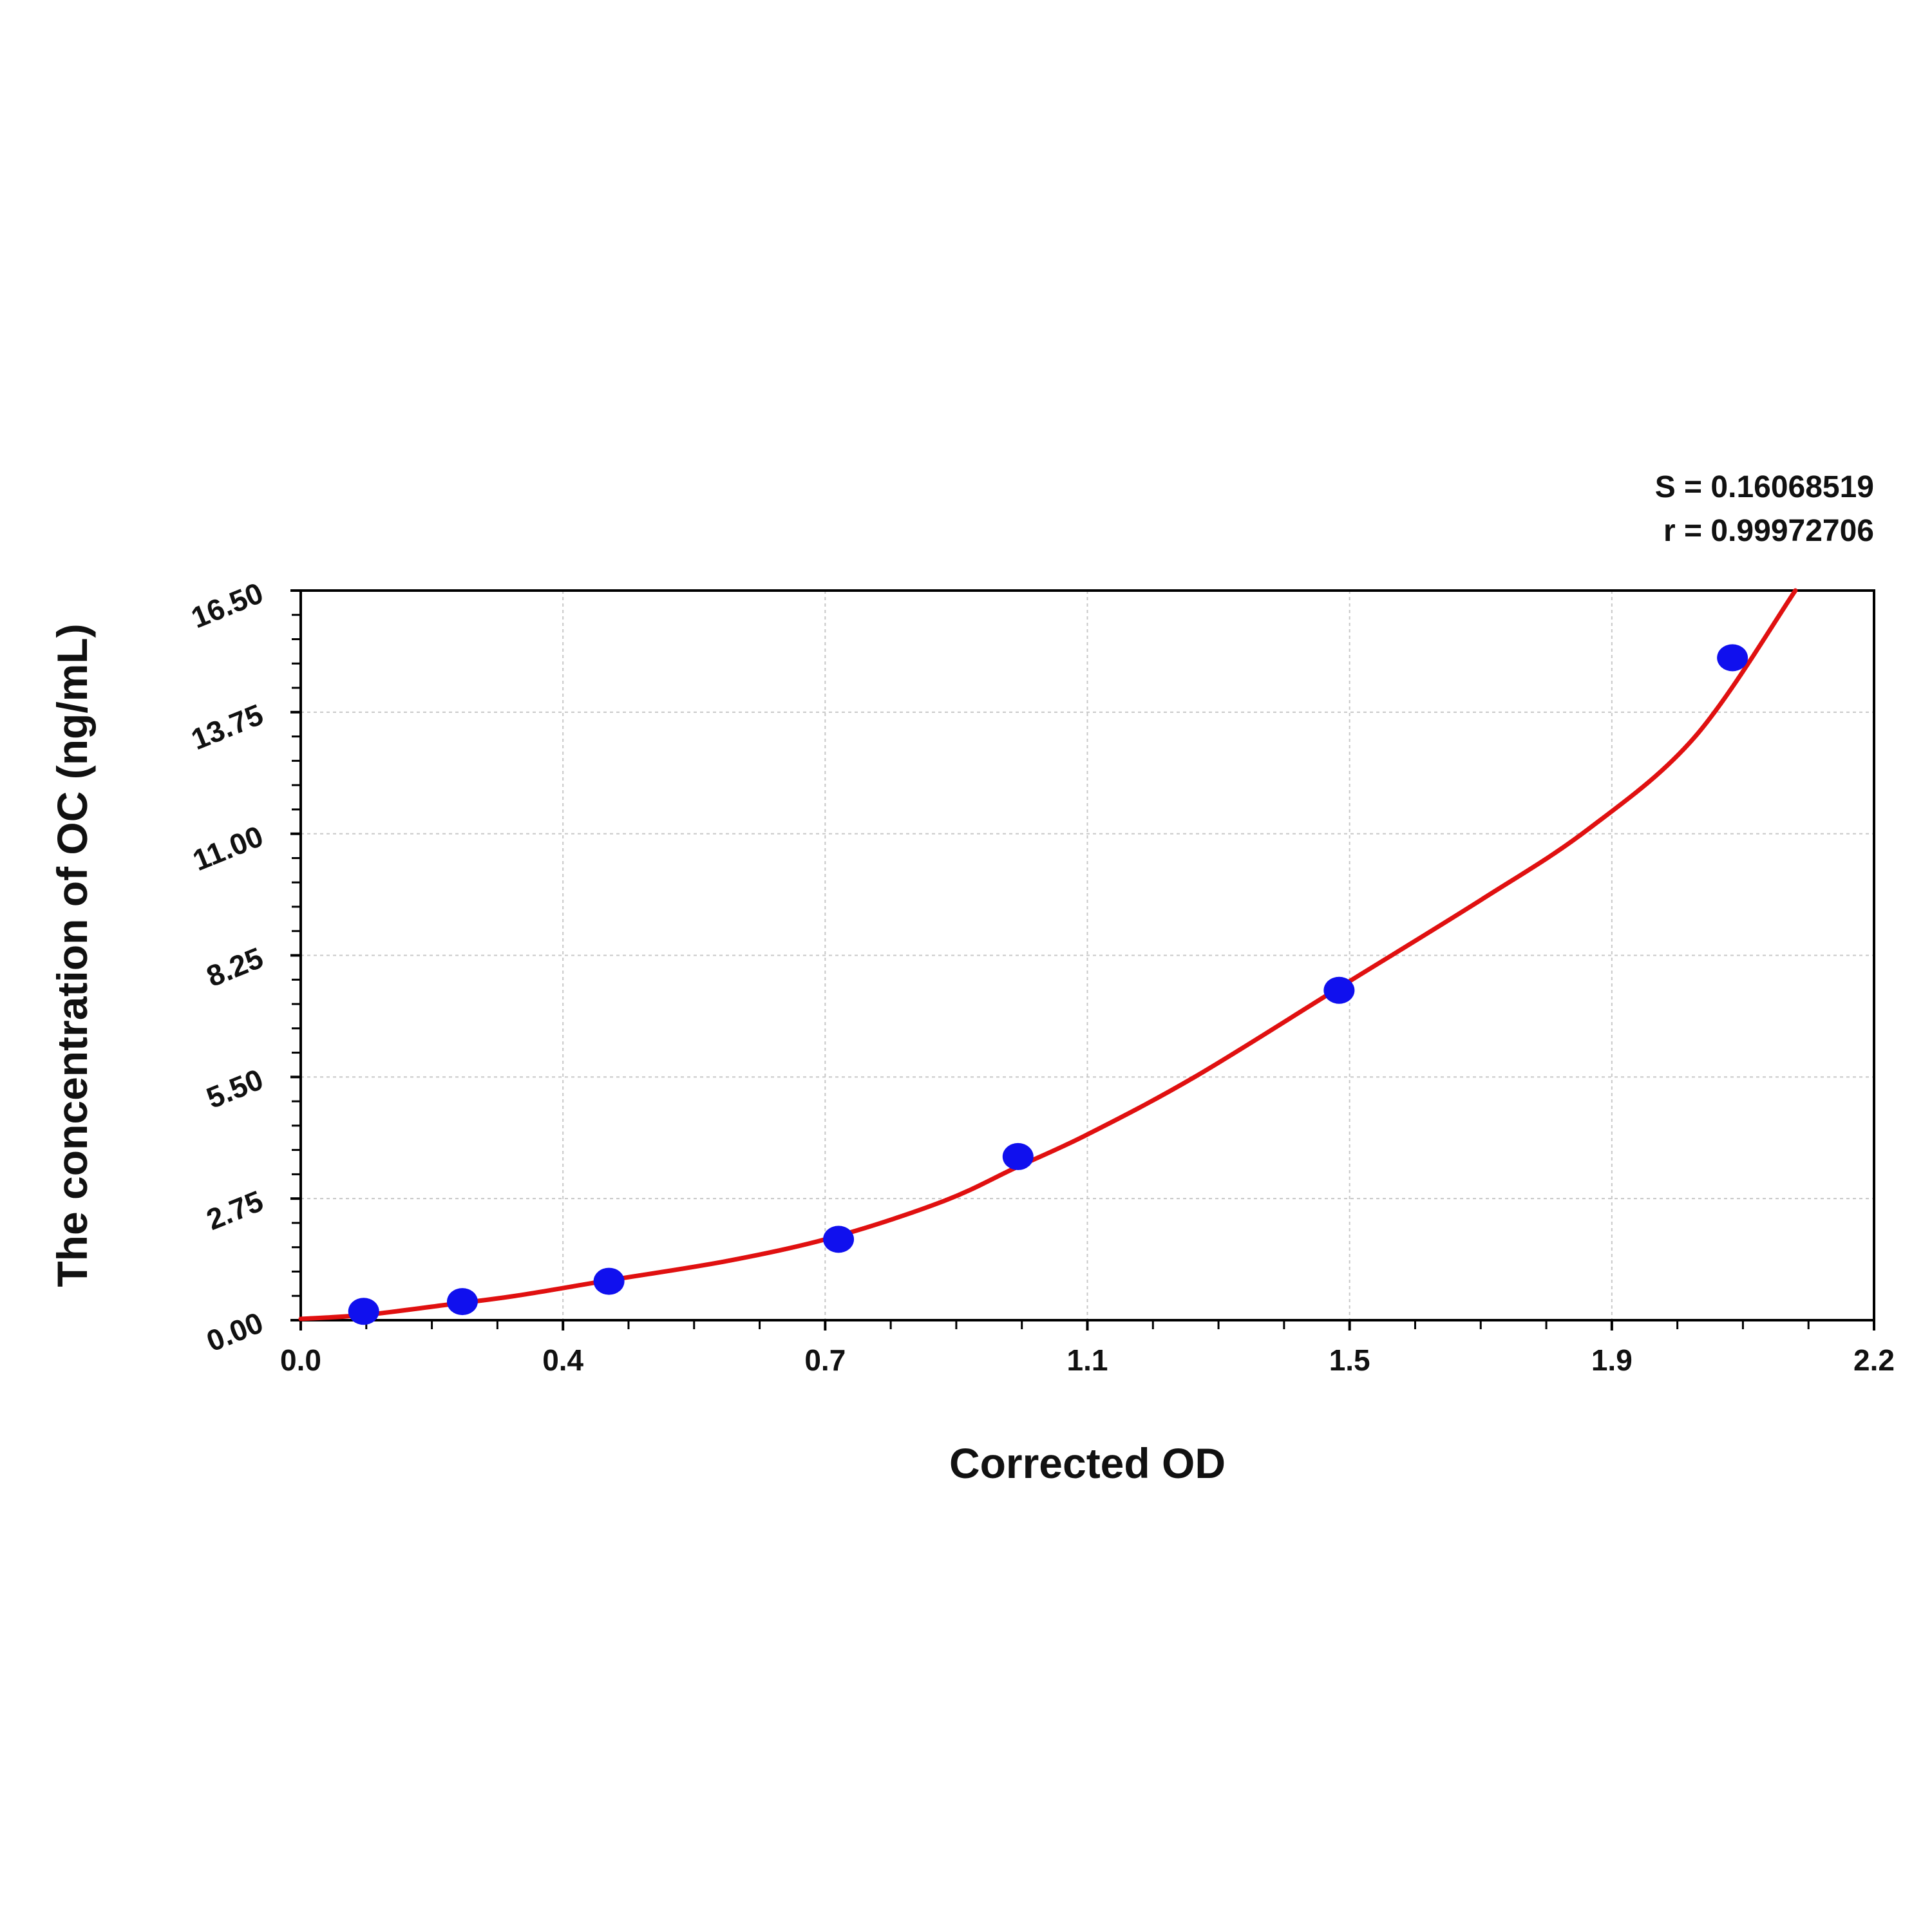  Describe the element at coordinates (227, 726) in the screenshot. I see `y-tick-label: 13.75` at that location.